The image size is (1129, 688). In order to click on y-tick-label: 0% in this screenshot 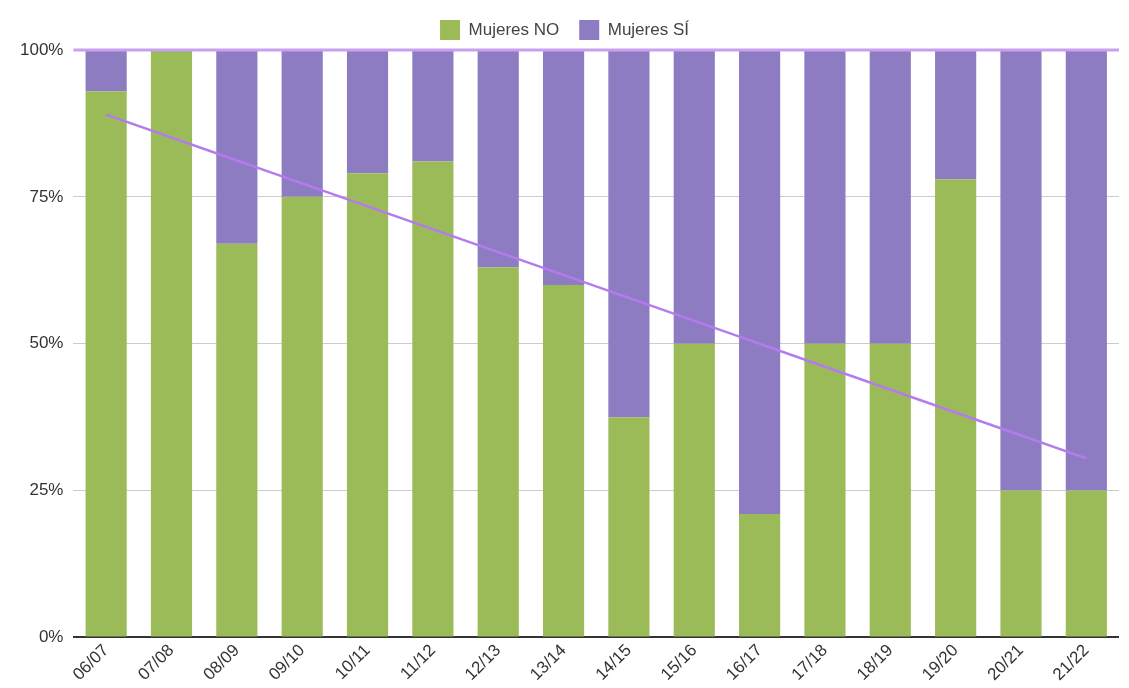, I will do `click(51, 637)`.